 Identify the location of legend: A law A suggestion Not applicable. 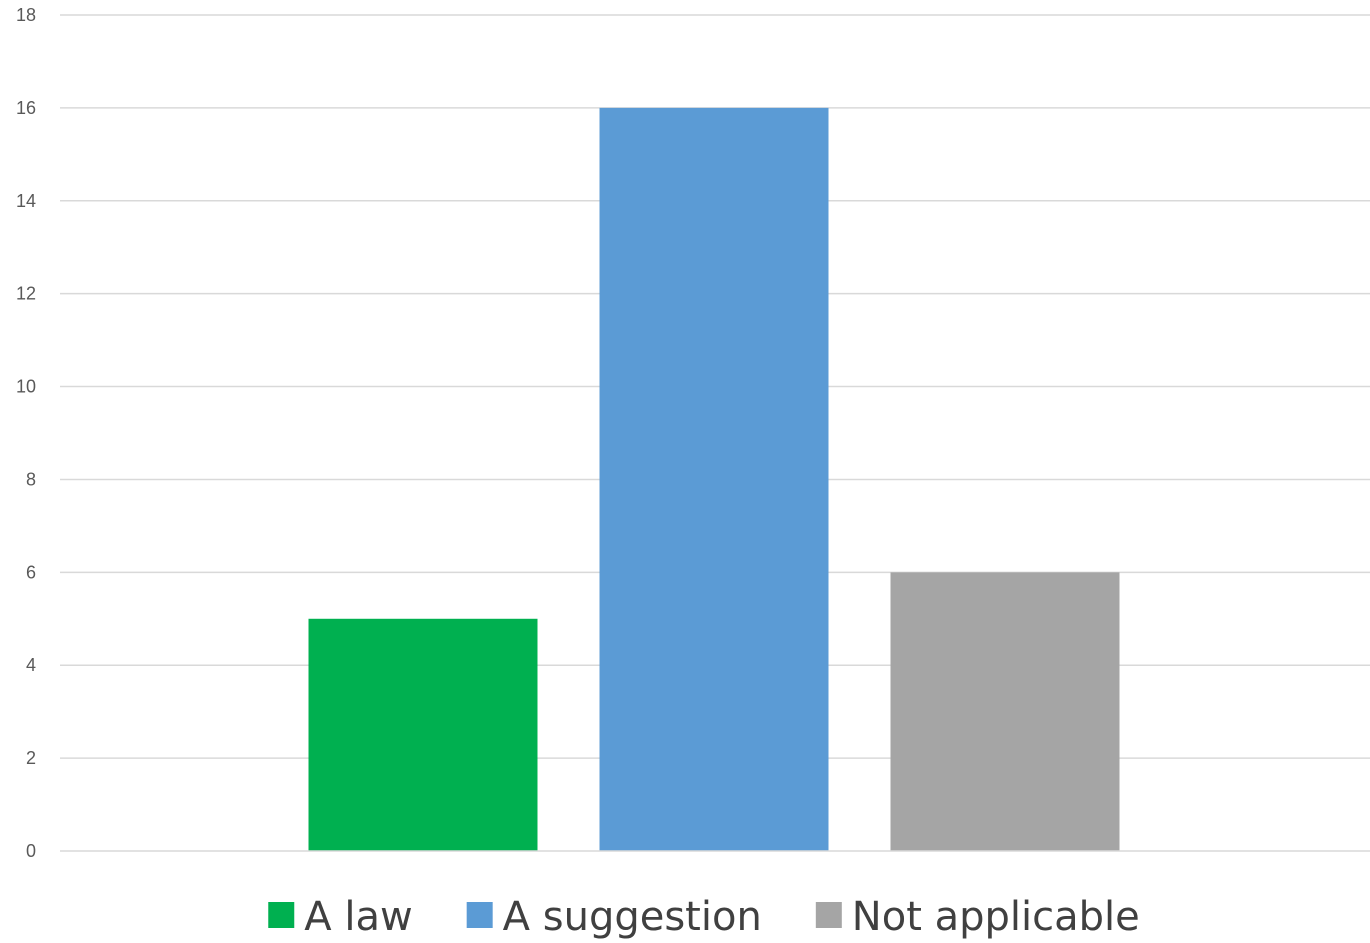
(704, 917).